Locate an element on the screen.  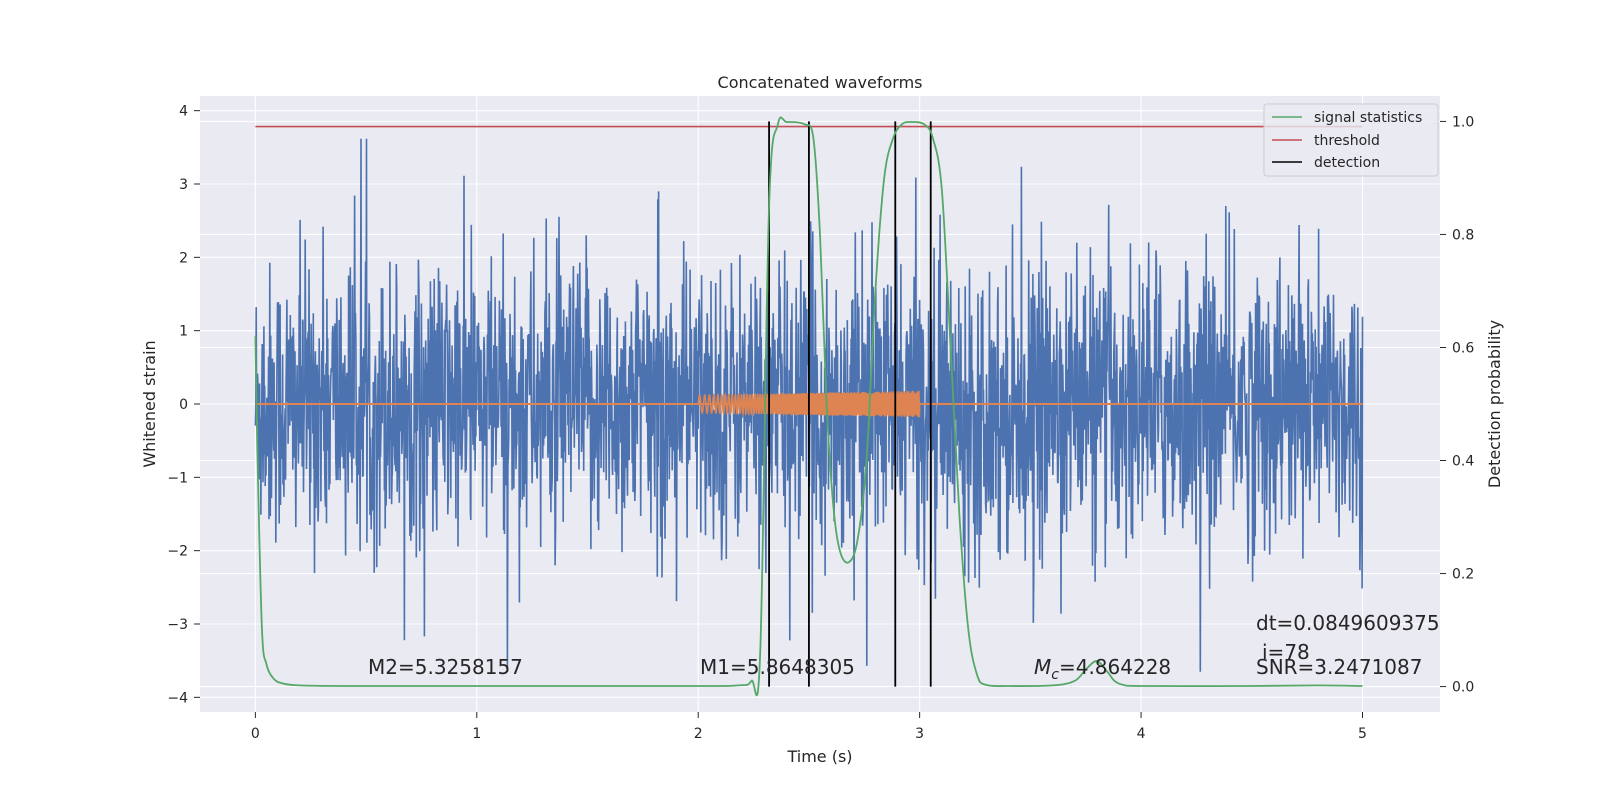
x-tick-label-3: 3 is located at coordinates (919, 734).